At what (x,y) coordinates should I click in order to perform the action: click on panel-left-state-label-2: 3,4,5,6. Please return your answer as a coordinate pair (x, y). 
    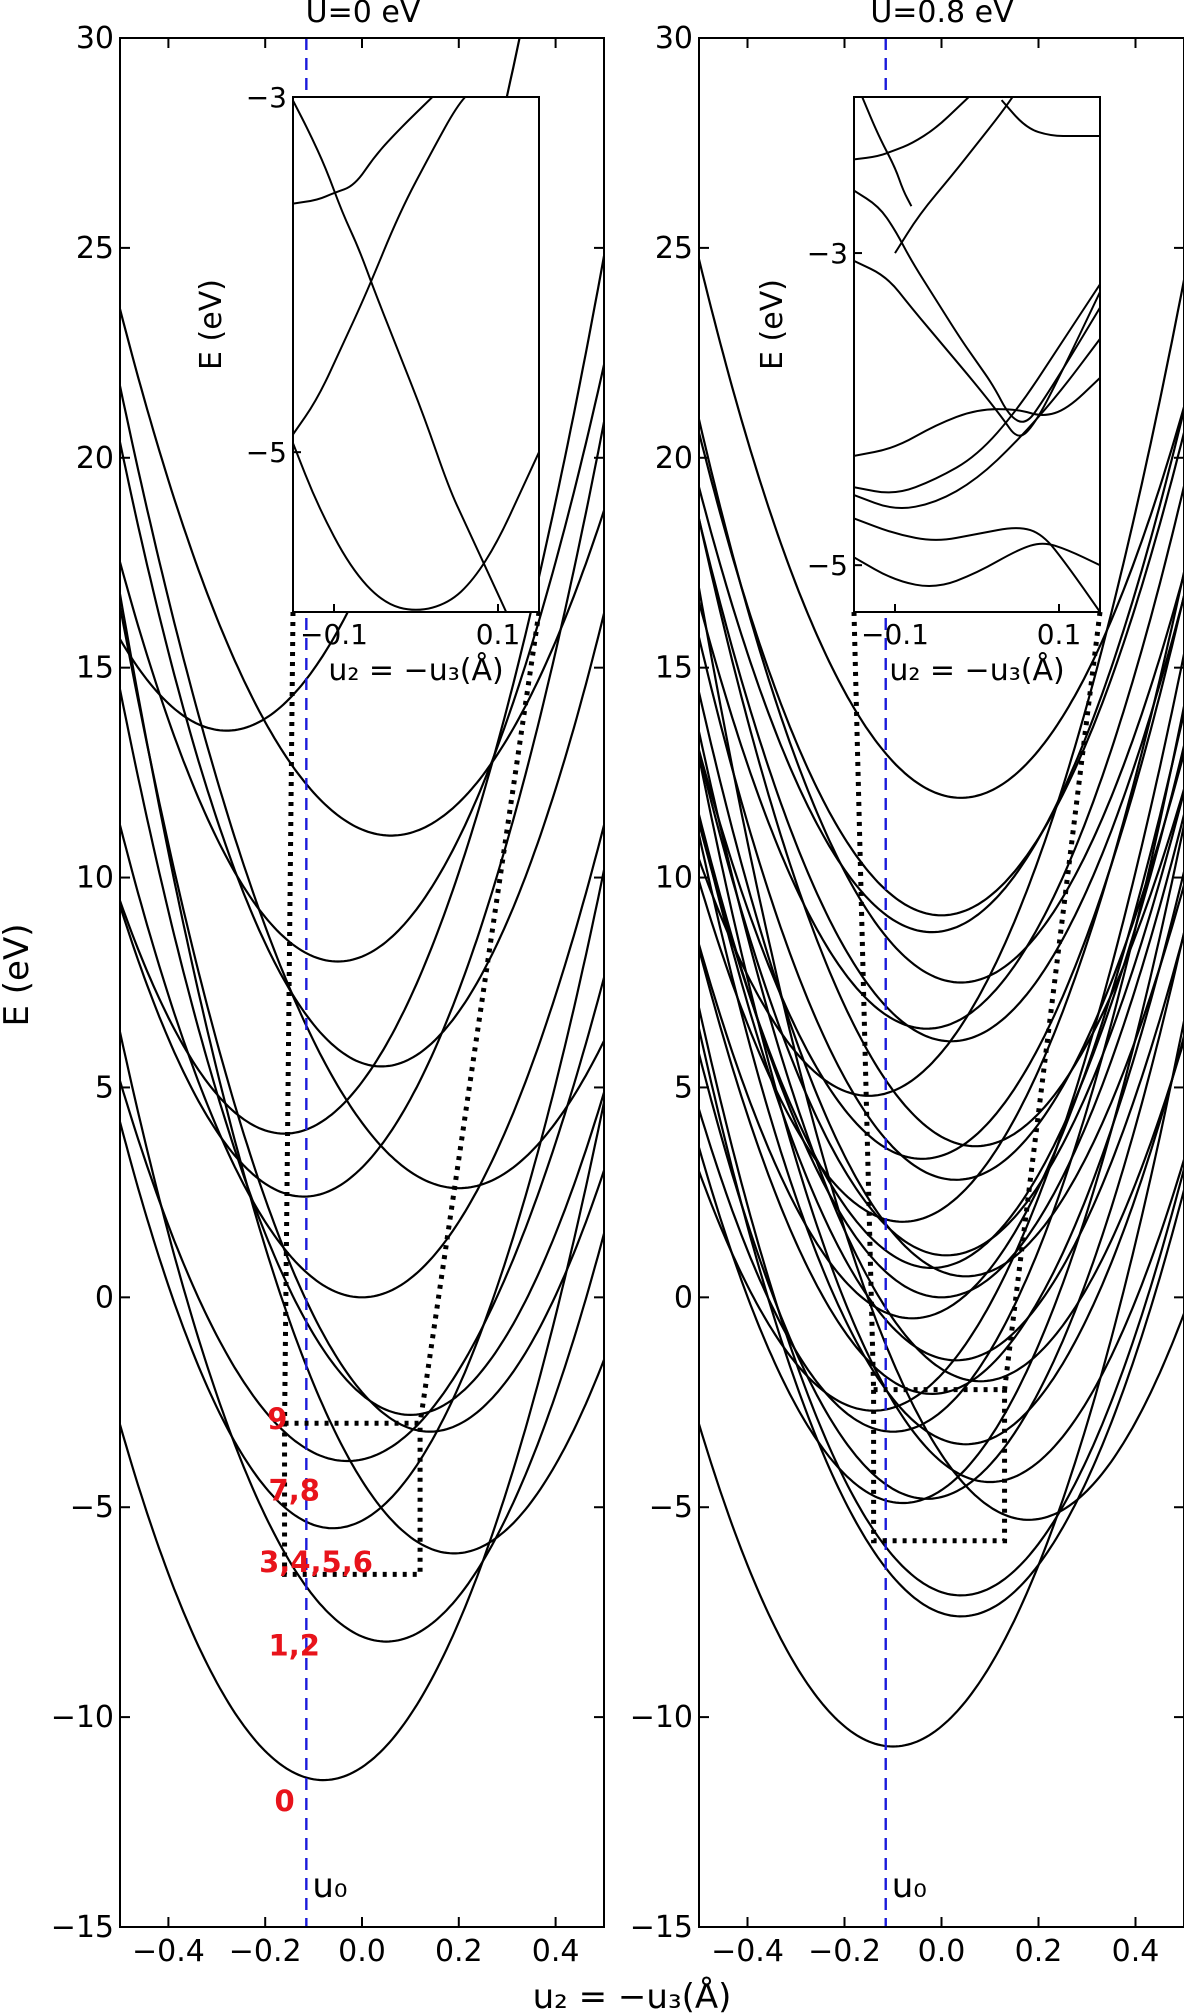
    Looking at the image, I should click on (316, 1562).